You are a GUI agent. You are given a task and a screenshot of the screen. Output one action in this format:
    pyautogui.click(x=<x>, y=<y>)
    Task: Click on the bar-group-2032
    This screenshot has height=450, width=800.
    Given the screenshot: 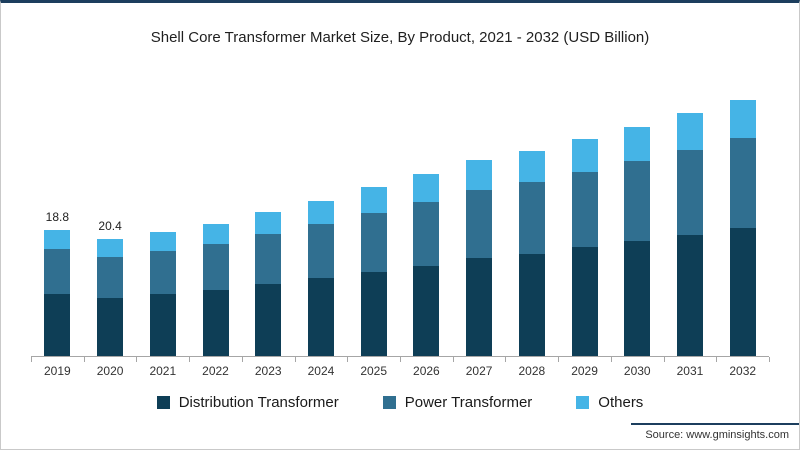 What is the action you would take?
    pyautogui.click(x=742, y=216)
    